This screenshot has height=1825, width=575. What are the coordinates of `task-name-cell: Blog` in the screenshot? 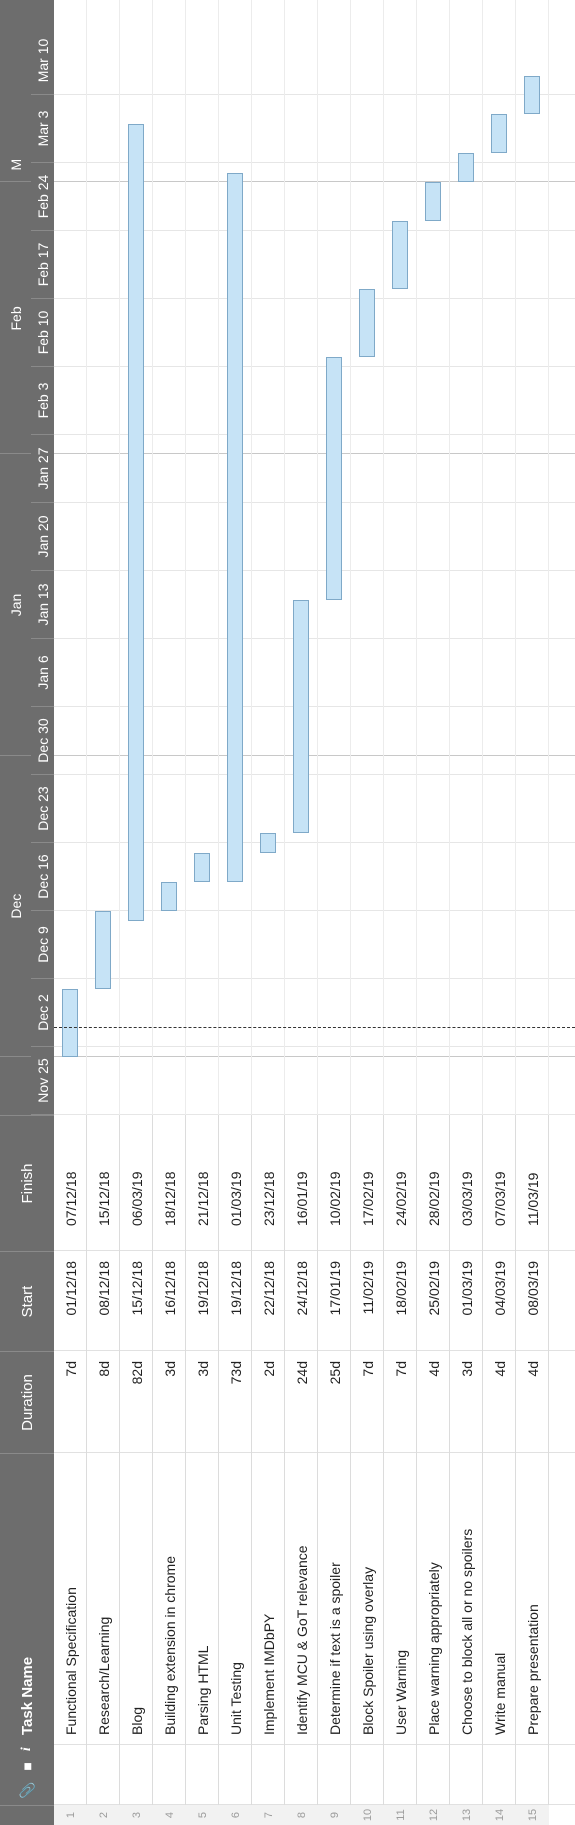 It's located at (136, 1720).